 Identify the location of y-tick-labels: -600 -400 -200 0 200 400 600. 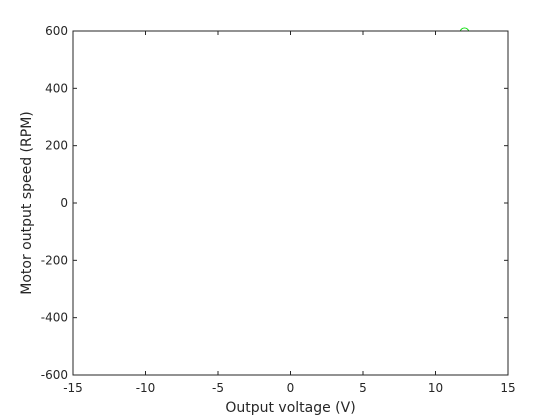
(54, 203).